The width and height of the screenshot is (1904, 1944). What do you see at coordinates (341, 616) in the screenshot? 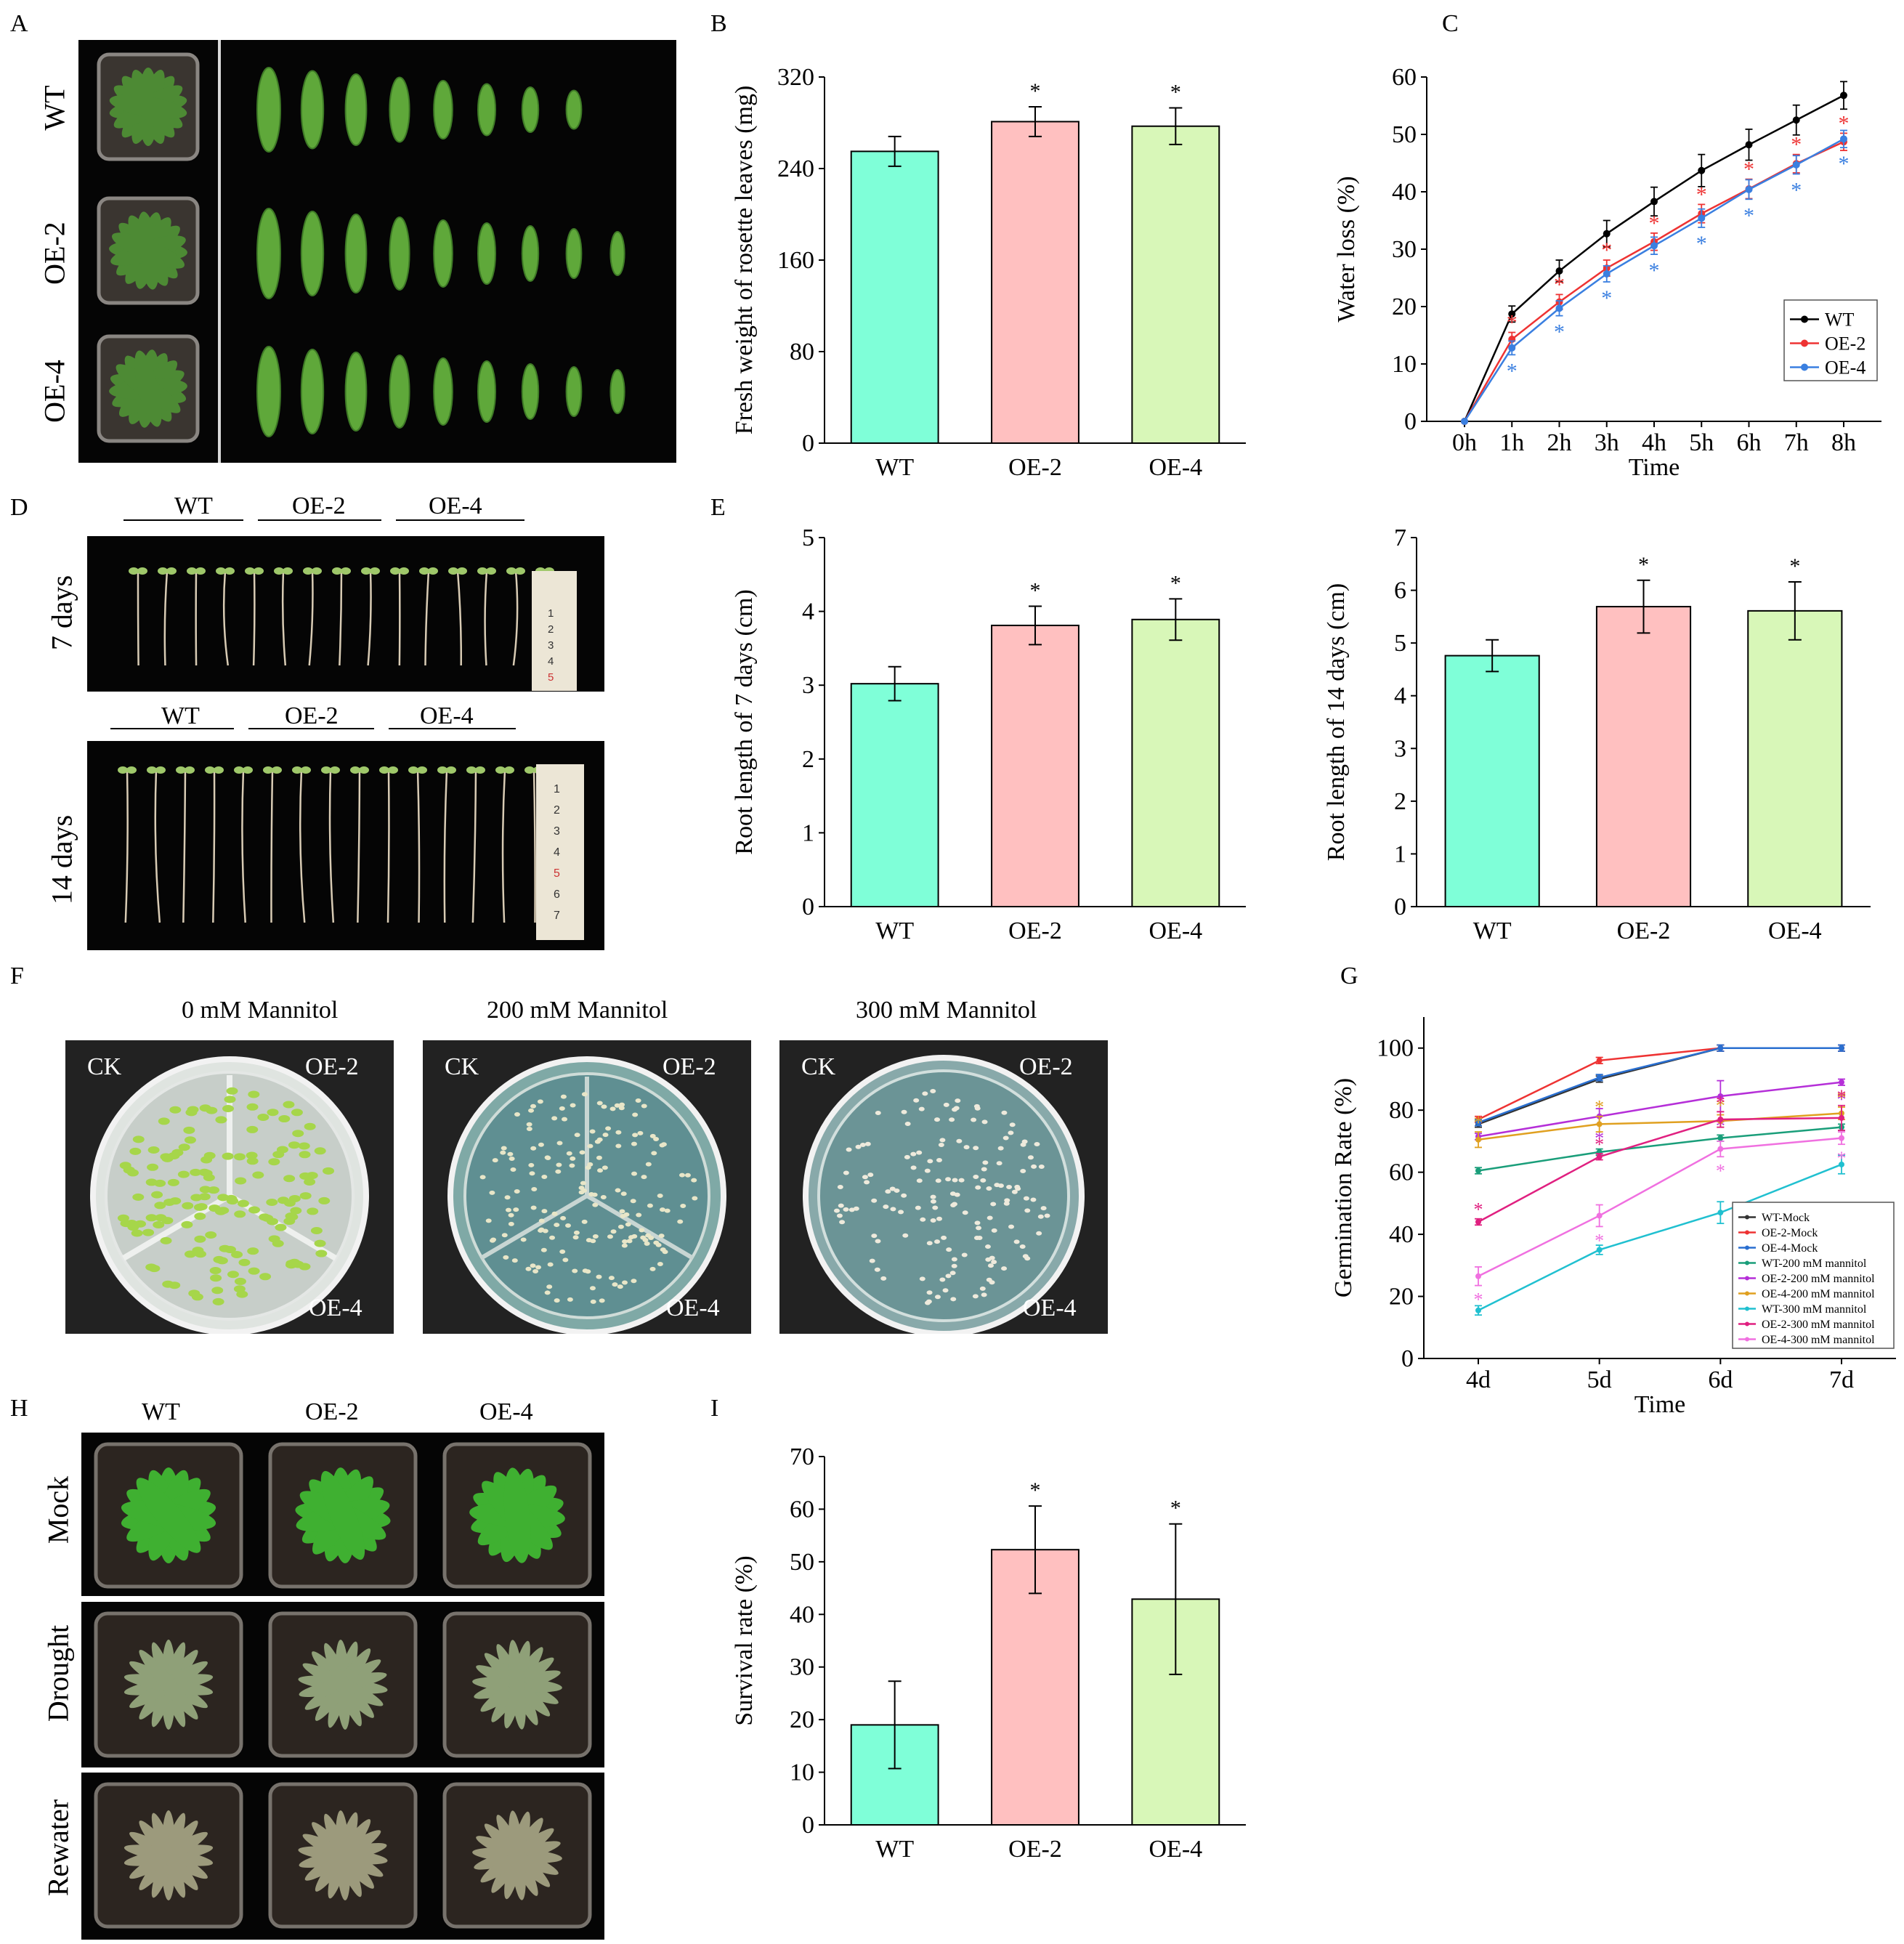
I see `seedling-photo-7days-drawing` at bounding box center [341, 616].